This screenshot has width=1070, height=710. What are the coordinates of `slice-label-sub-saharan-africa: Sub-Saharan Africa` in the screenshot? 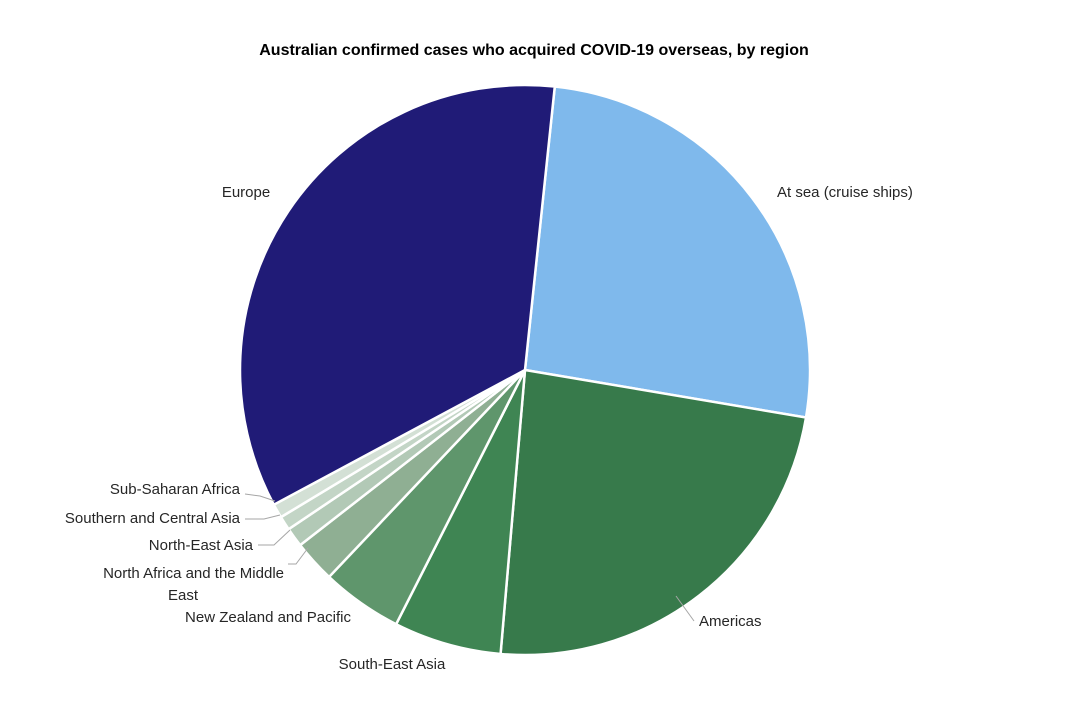 It's located at (175, 489).